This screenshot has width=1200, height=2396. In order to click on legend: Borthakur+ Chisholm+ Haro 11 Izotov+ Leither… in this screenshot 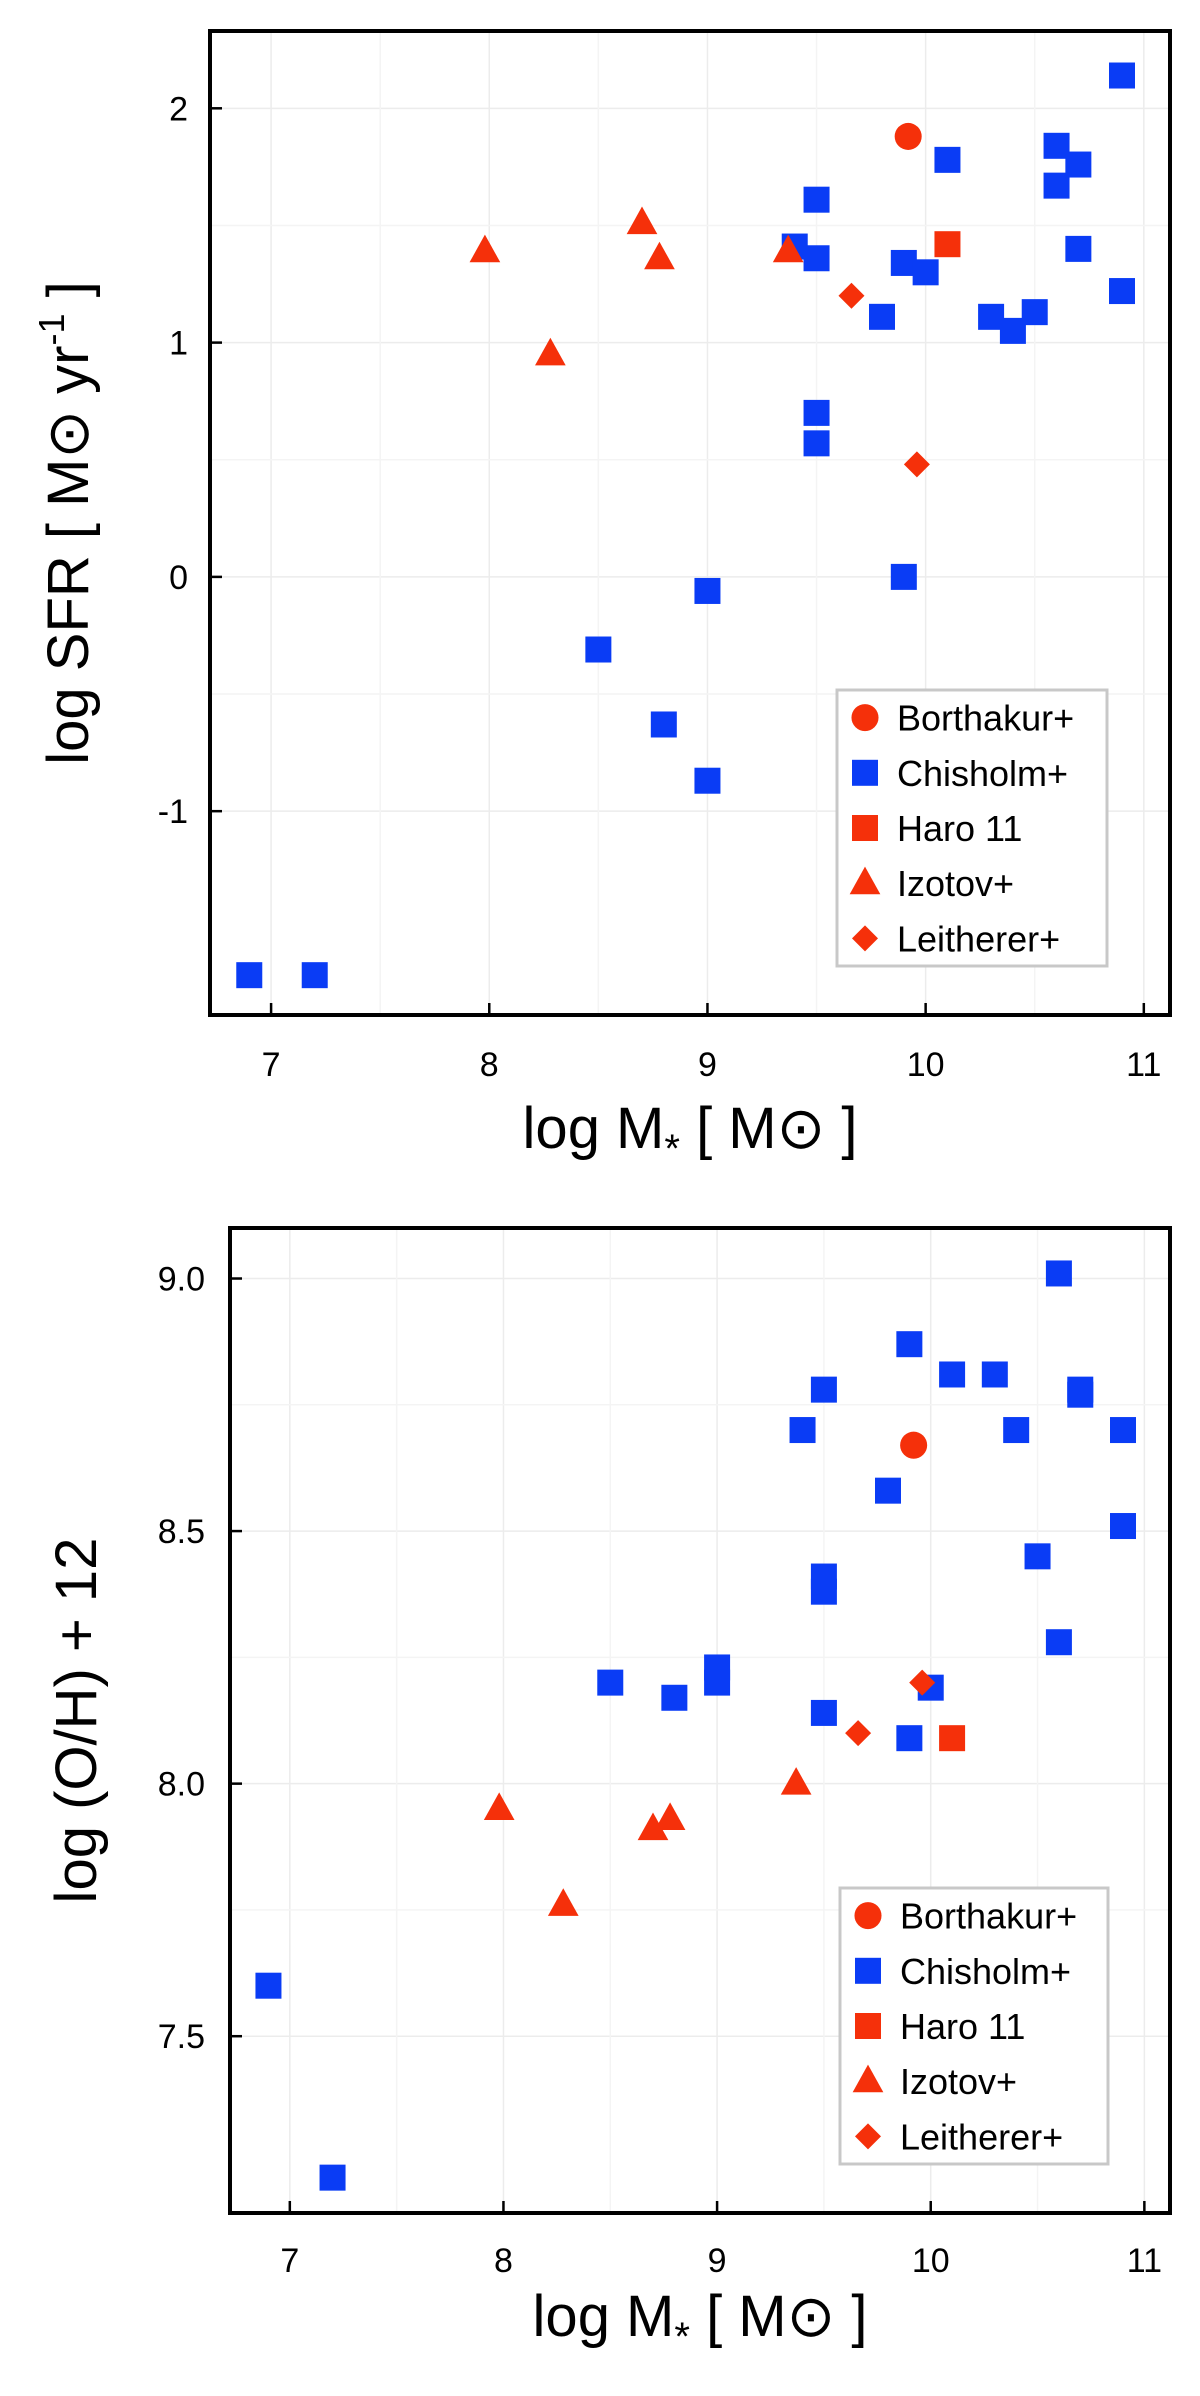, I will do `click(972, 828)`.